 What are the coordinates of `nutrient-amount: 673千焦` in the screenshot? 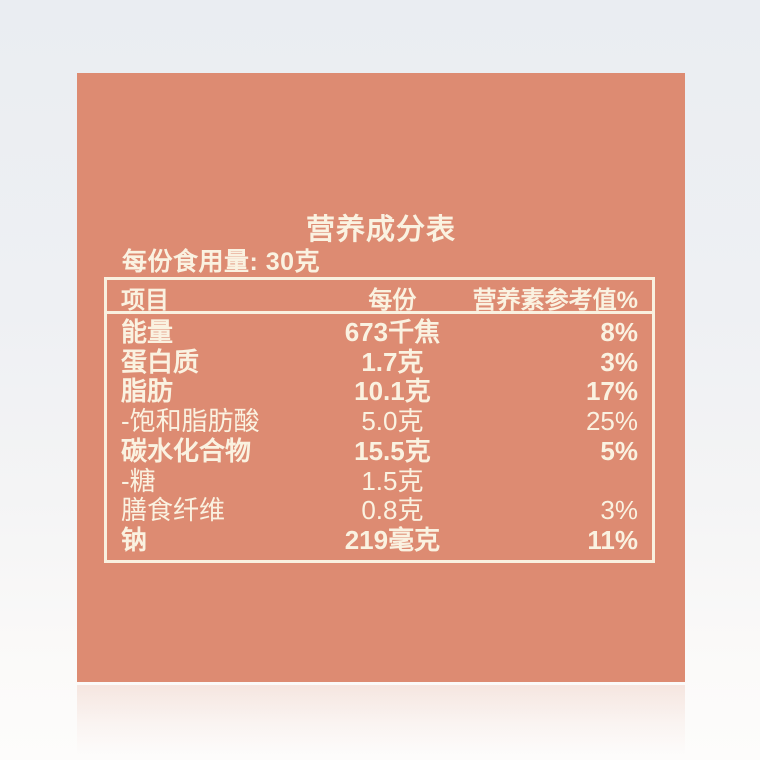 It's located at (392, 331).